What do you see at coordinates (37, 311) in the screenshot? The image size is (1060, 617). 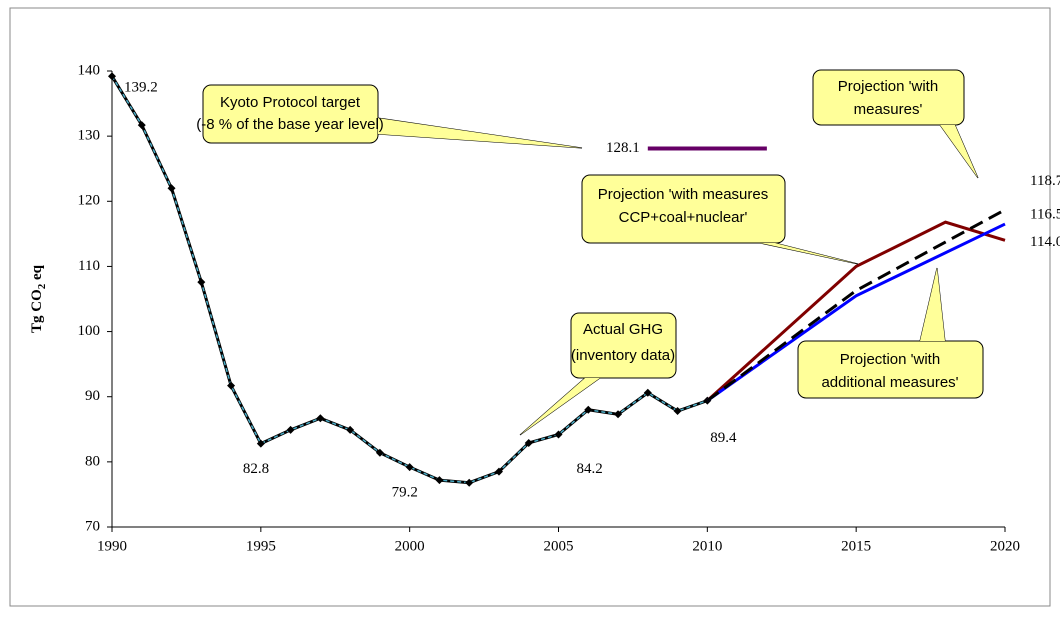 I see `y-label-part: Tg CO` at bounding box center [37, 311].